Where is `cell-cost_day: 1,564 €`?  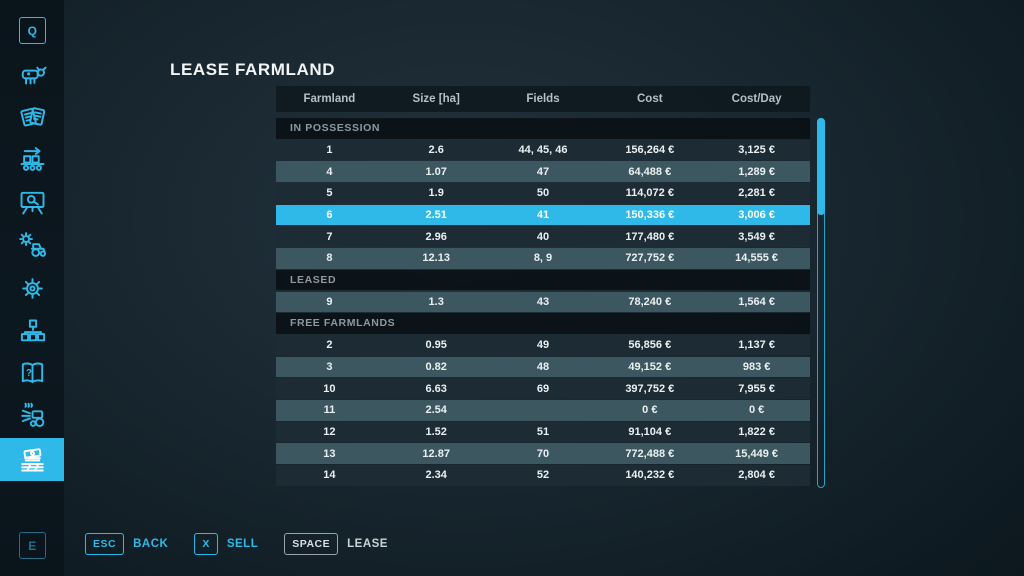
cell-cost_day: 1,564 € is located at coordinates (756, 301).